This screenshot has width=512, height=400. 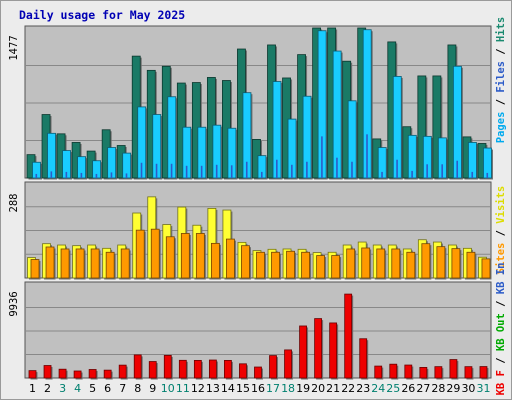 I want to click on pages-bar, so click(x=51, y=155).